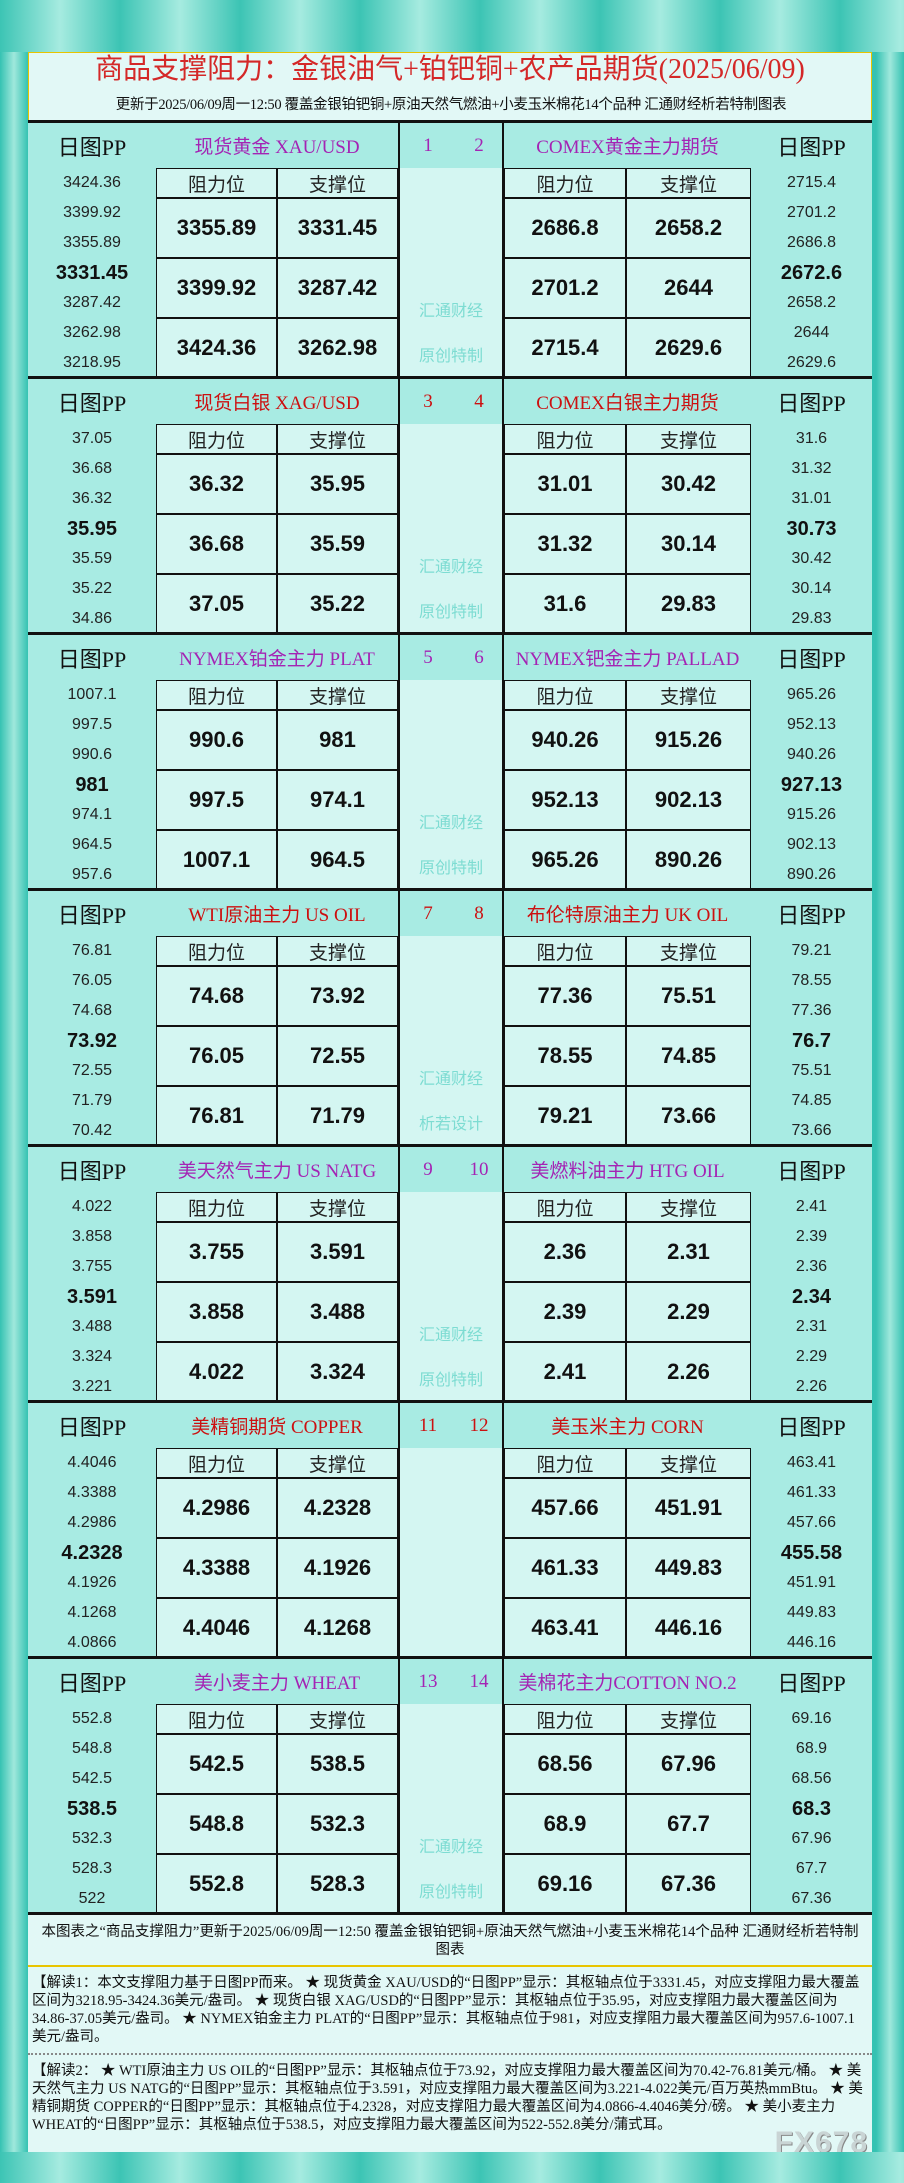 This screenshot has width=904, height=2183. What do you see at coordinates (565, 1252) in the screenshot?
I see `resistance-value: 2.36` at bounding box center [565, 1252].